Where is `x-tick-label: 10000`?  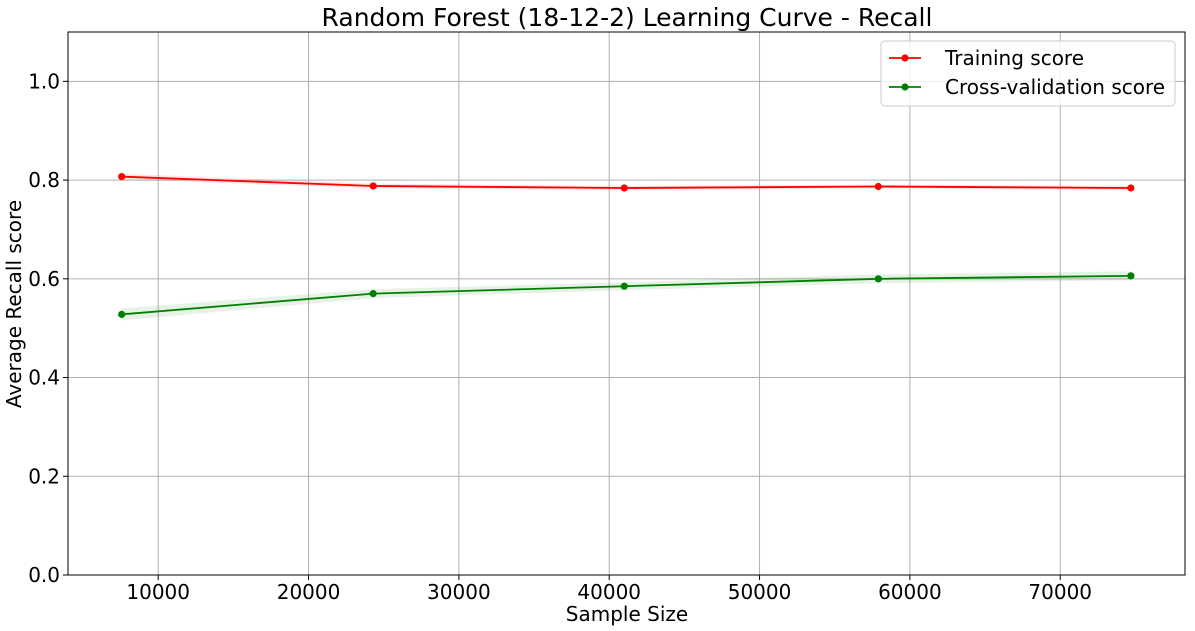
x-tick-label: 10000 is located at coordinates (158, 592).